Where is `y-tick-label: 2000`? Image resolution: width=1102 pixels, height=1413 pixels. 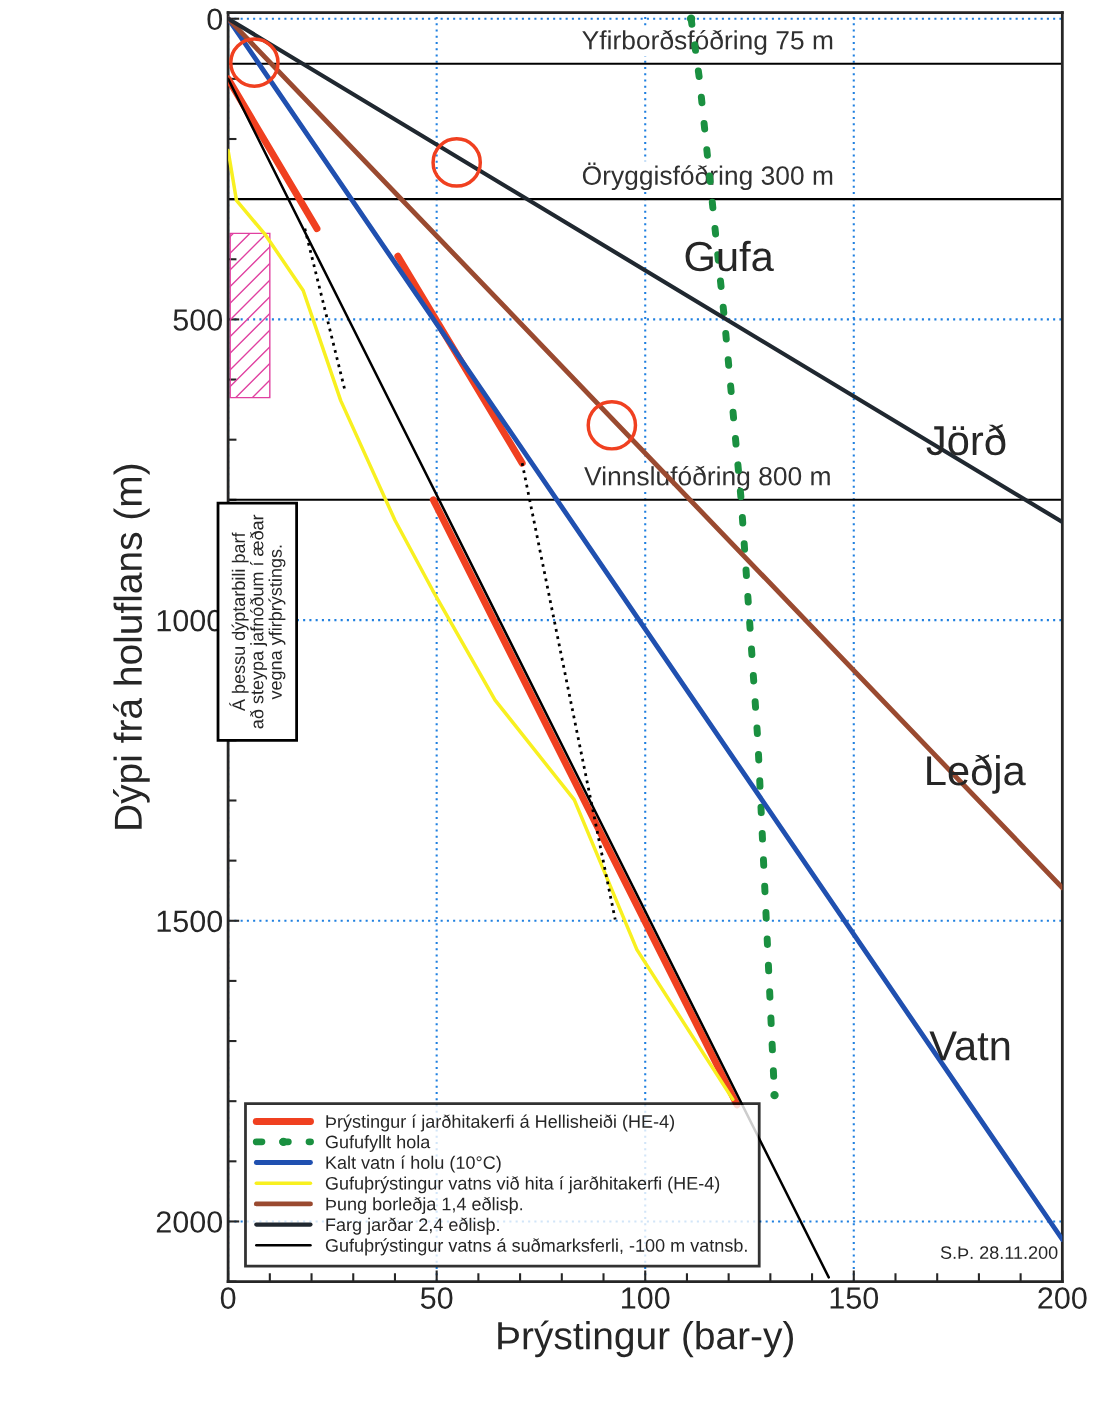
y-tick-label: 2000 is located at coordinates (189, 1222).